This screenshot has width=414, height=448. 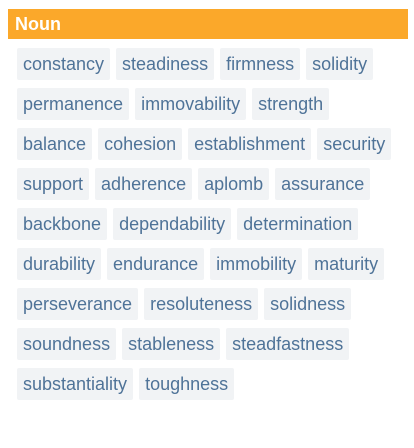 I want to click on synonym-chip: toughness, so click(x=187, y=384).